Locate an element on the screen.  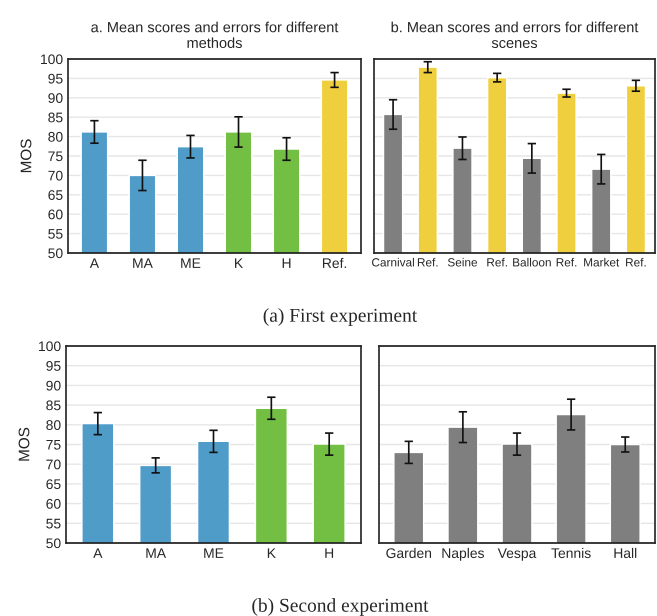
x-tick-label: Seine is located at coordinates (463, 262).